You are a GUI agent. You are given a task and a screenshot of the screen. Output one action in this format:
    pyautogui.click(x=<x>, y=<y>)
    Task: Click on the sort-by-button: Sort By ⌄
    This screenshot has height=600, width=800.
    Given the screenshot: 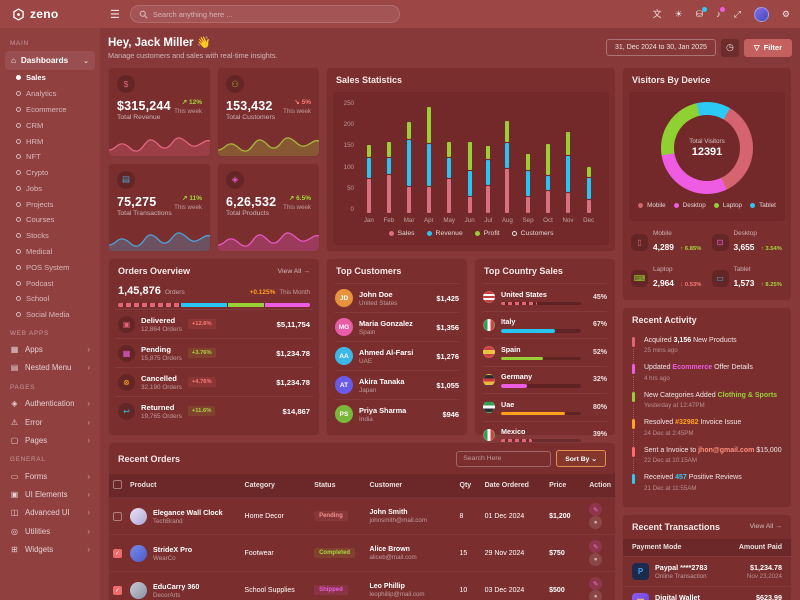 What is the action you would take?
    pyautogui.click(x=581, y=458)
    